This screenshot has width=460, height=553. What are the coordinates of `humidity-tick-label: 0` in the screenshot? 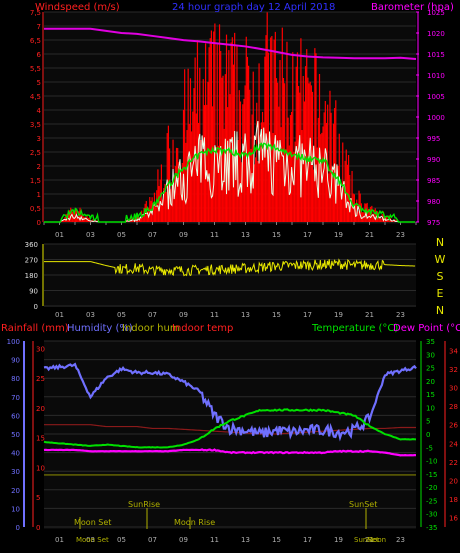 It's located at (18, 528).